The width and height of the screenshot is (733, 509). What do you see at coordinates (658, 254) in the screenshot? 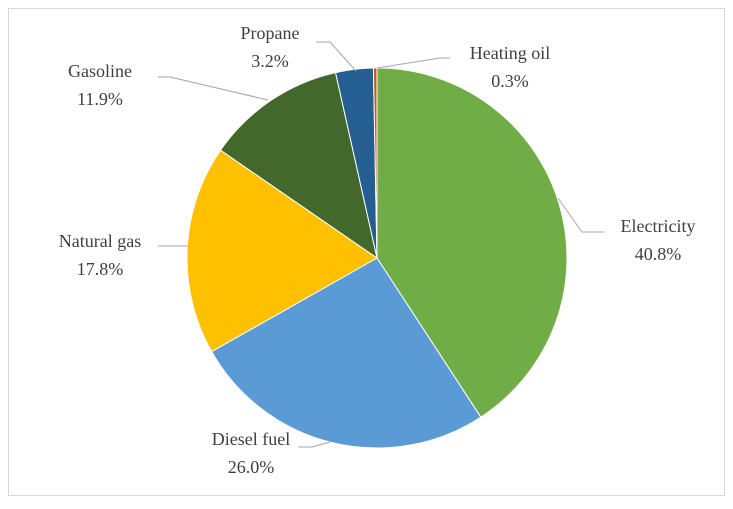
I see `slice-value-label: 40.8%` at bounding box center [658, 254].